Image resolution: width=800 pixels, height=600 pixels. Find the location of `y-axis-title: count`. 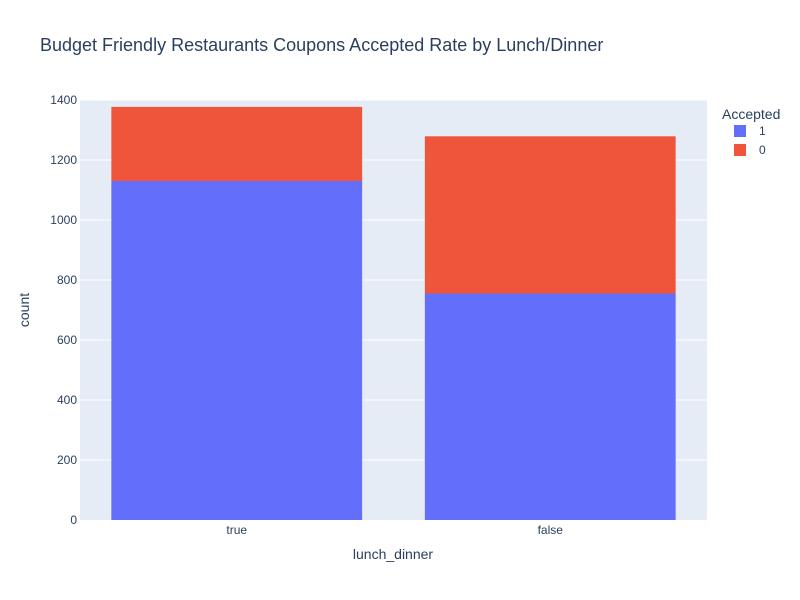

y-axis-title: count is located at coordinates (24, 310).